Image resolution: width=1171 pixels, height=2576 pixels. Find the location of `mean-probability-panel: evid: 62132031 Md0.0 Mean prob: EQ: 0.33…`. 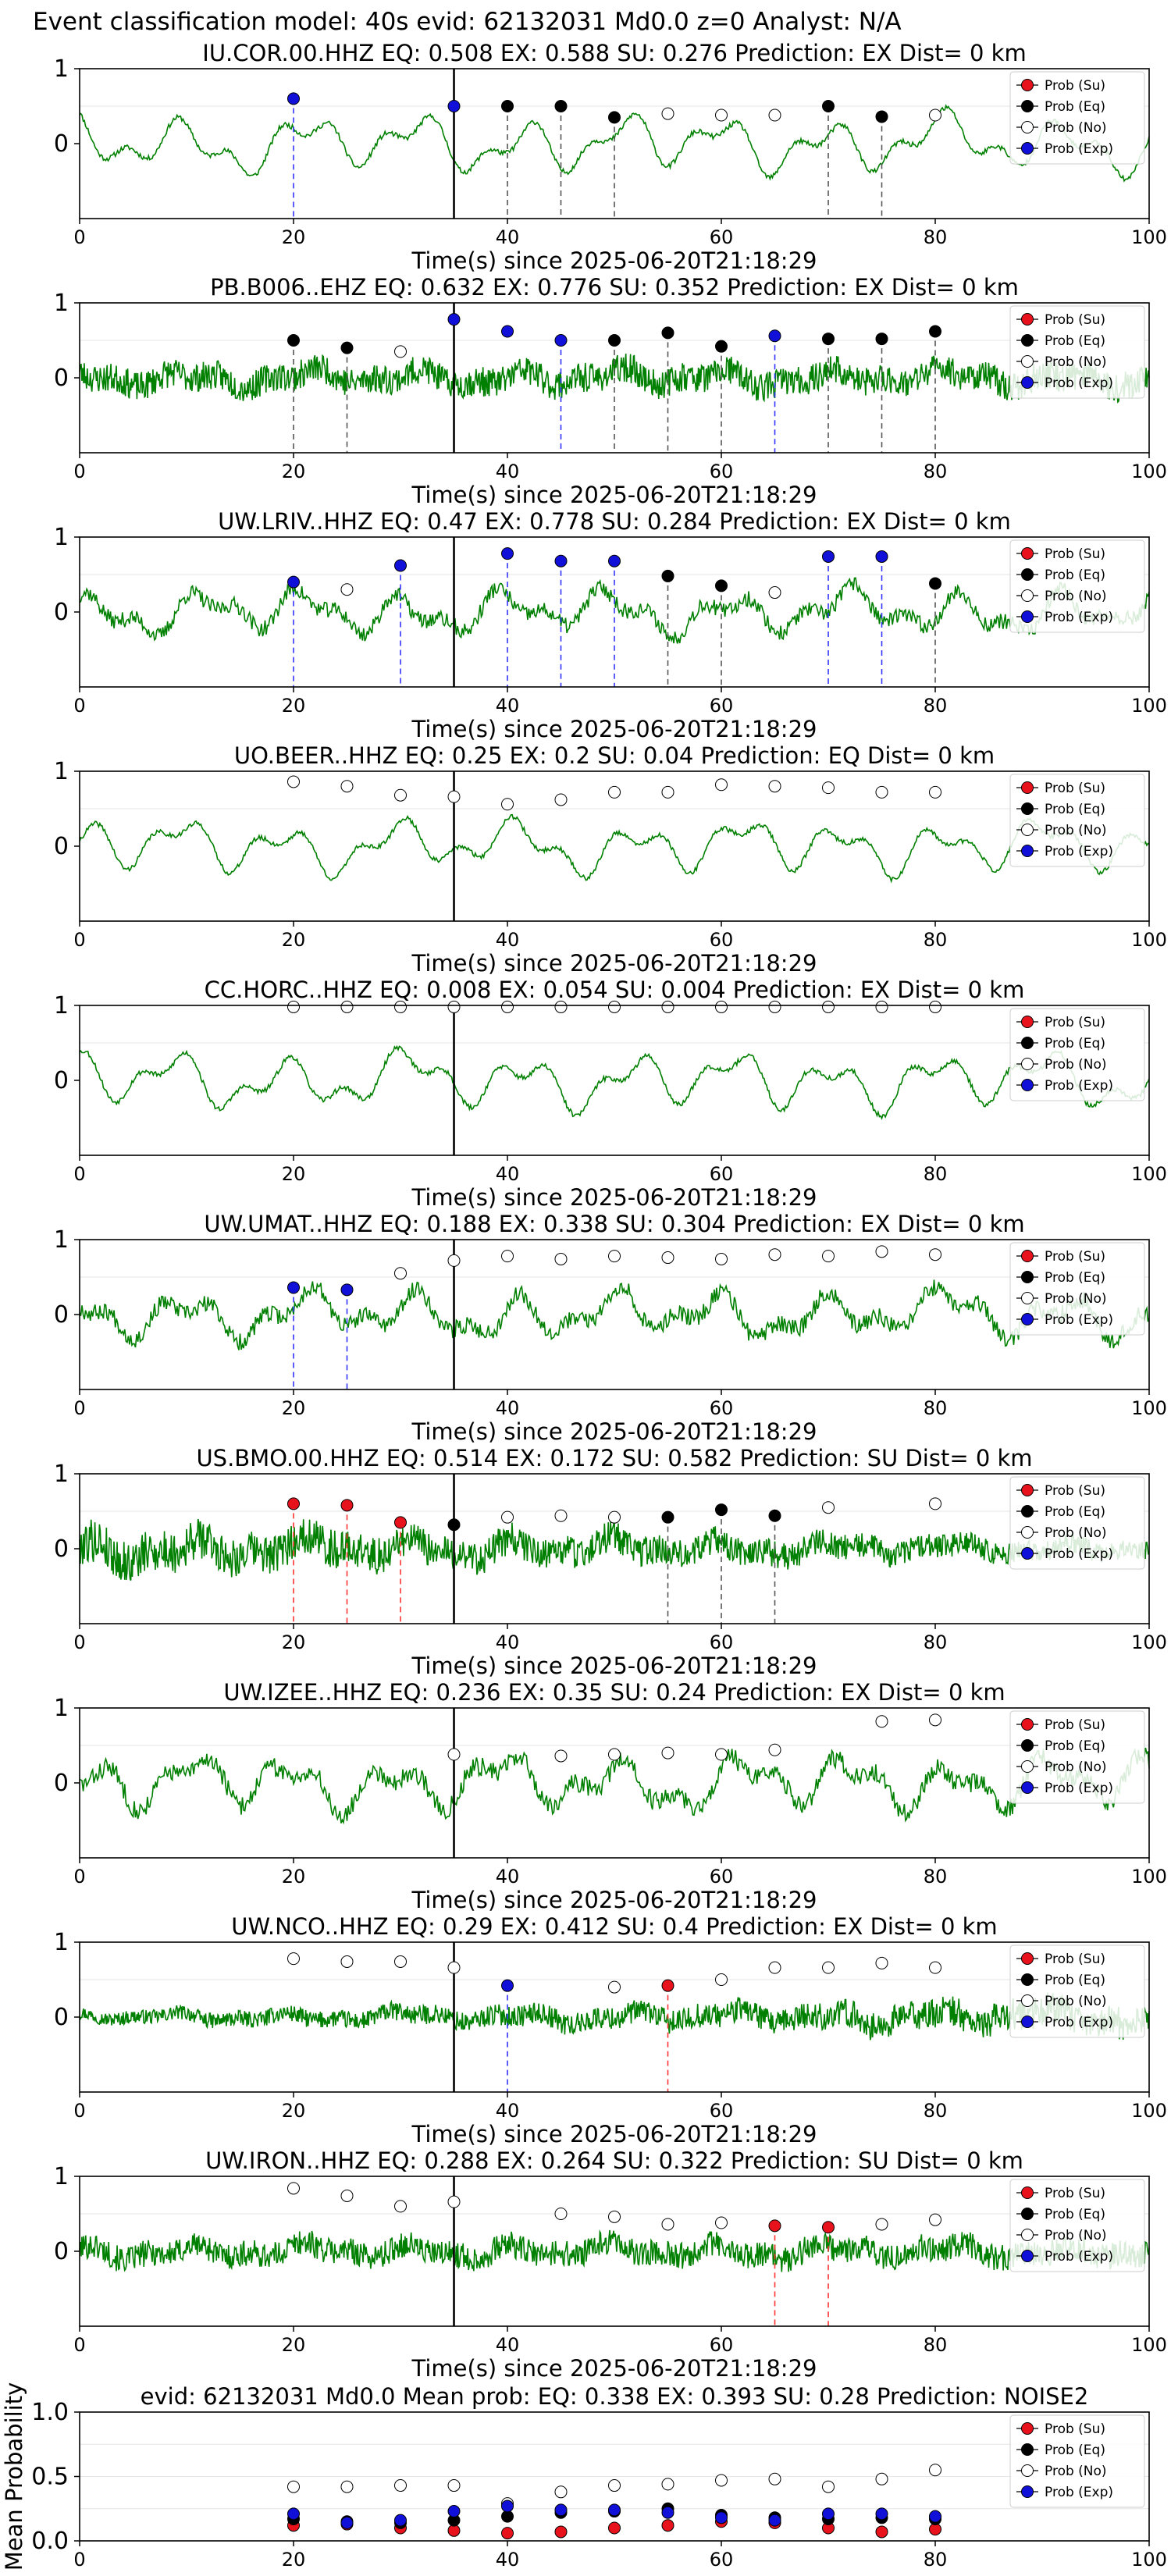

mean-probability-panel: evid: 62132031 Md0.0 Mean prob: EQ: 0.33… is located at coordinates (584, 2476).